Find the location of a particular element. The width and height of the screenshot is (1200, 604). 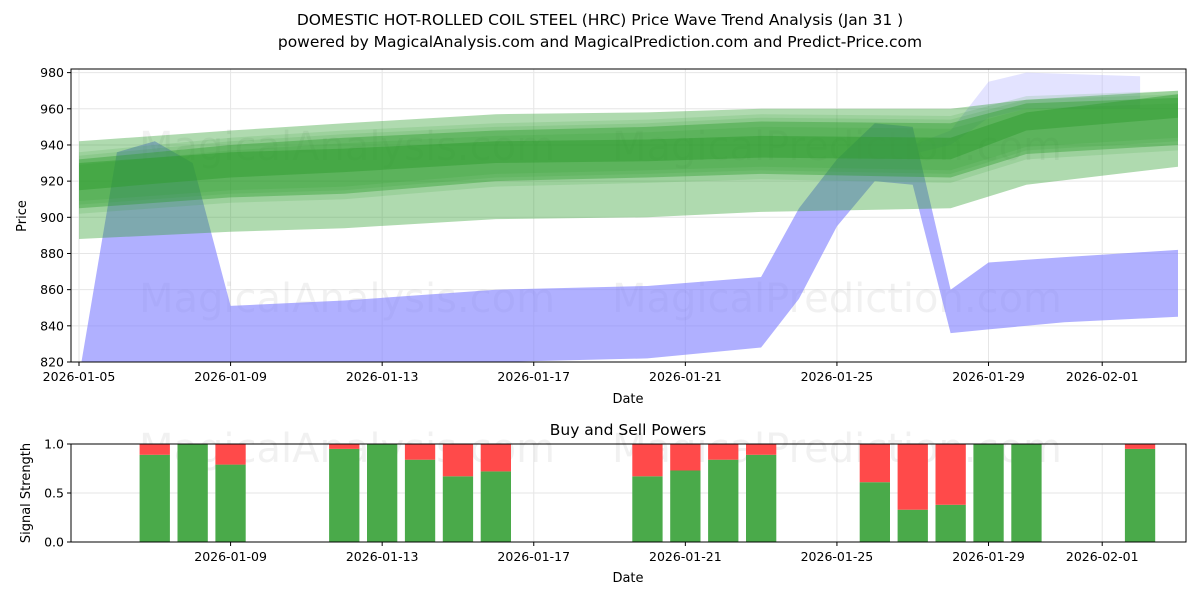

watermark-analysis: MagicalAnalysis.com is located at coordinates (347, 147).